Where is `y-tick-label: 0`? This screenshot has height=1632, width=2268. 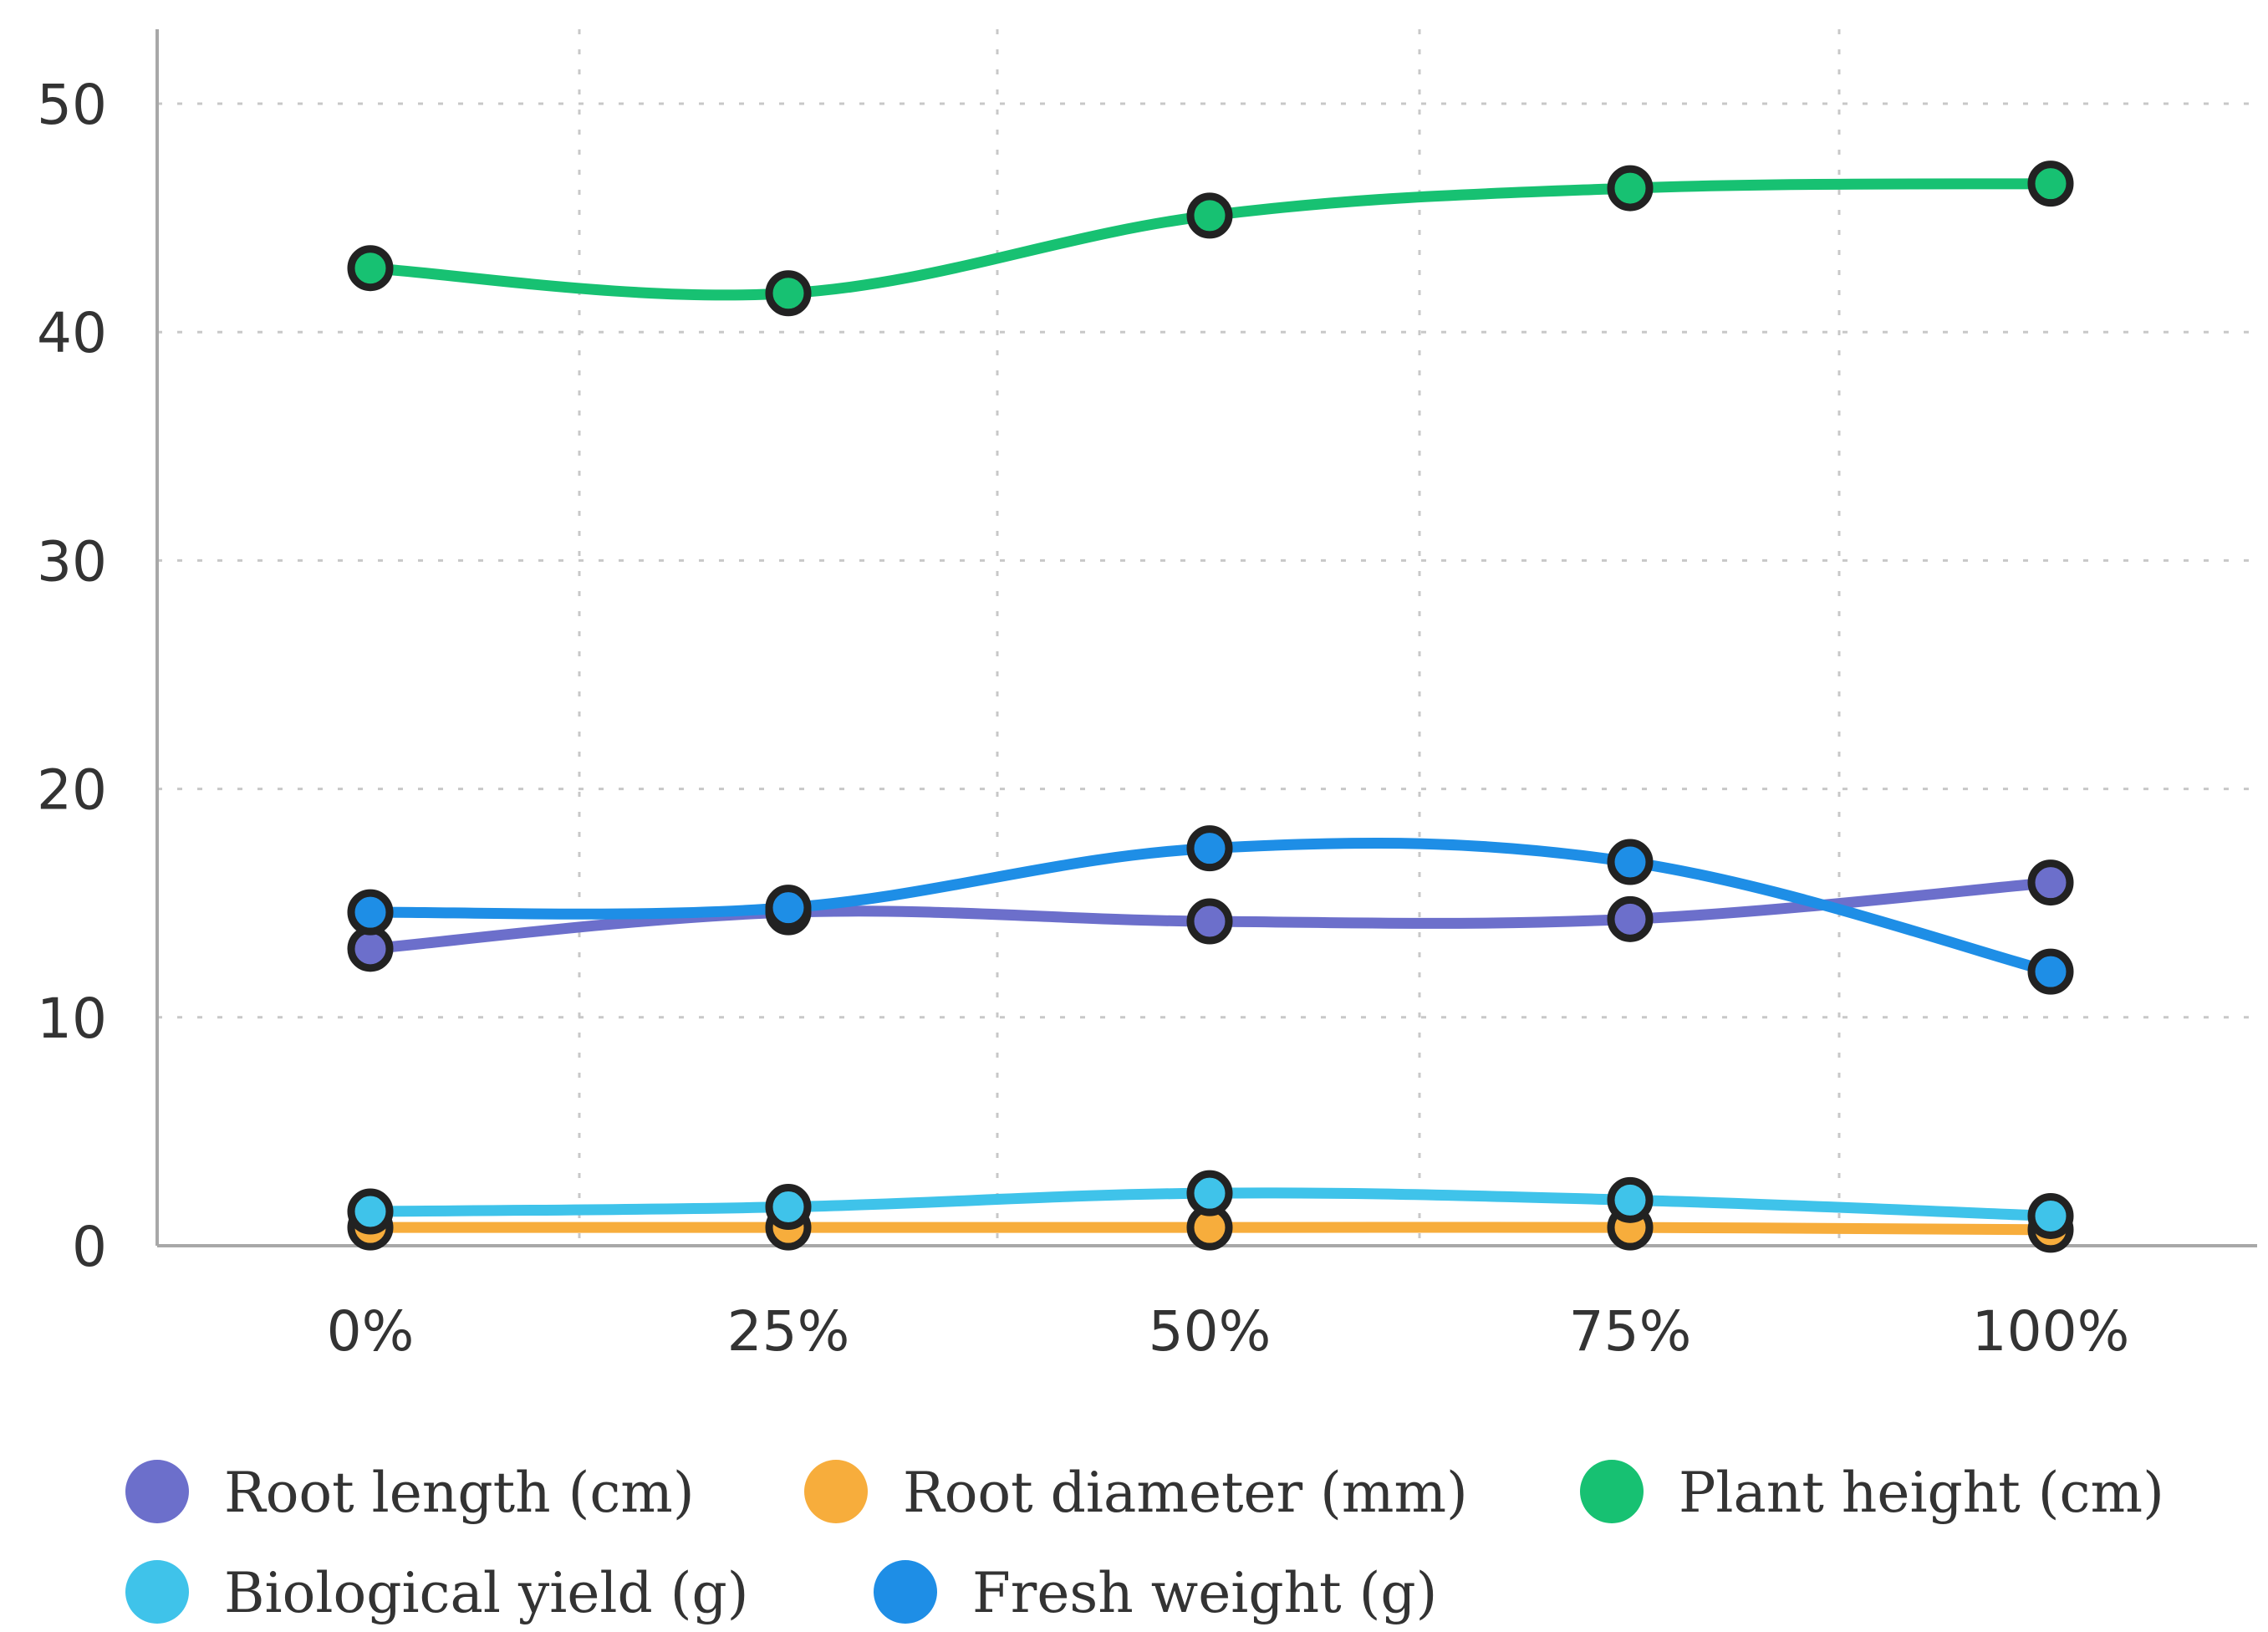 y-tick-label: 0 is located at coordinates (89, 1247).